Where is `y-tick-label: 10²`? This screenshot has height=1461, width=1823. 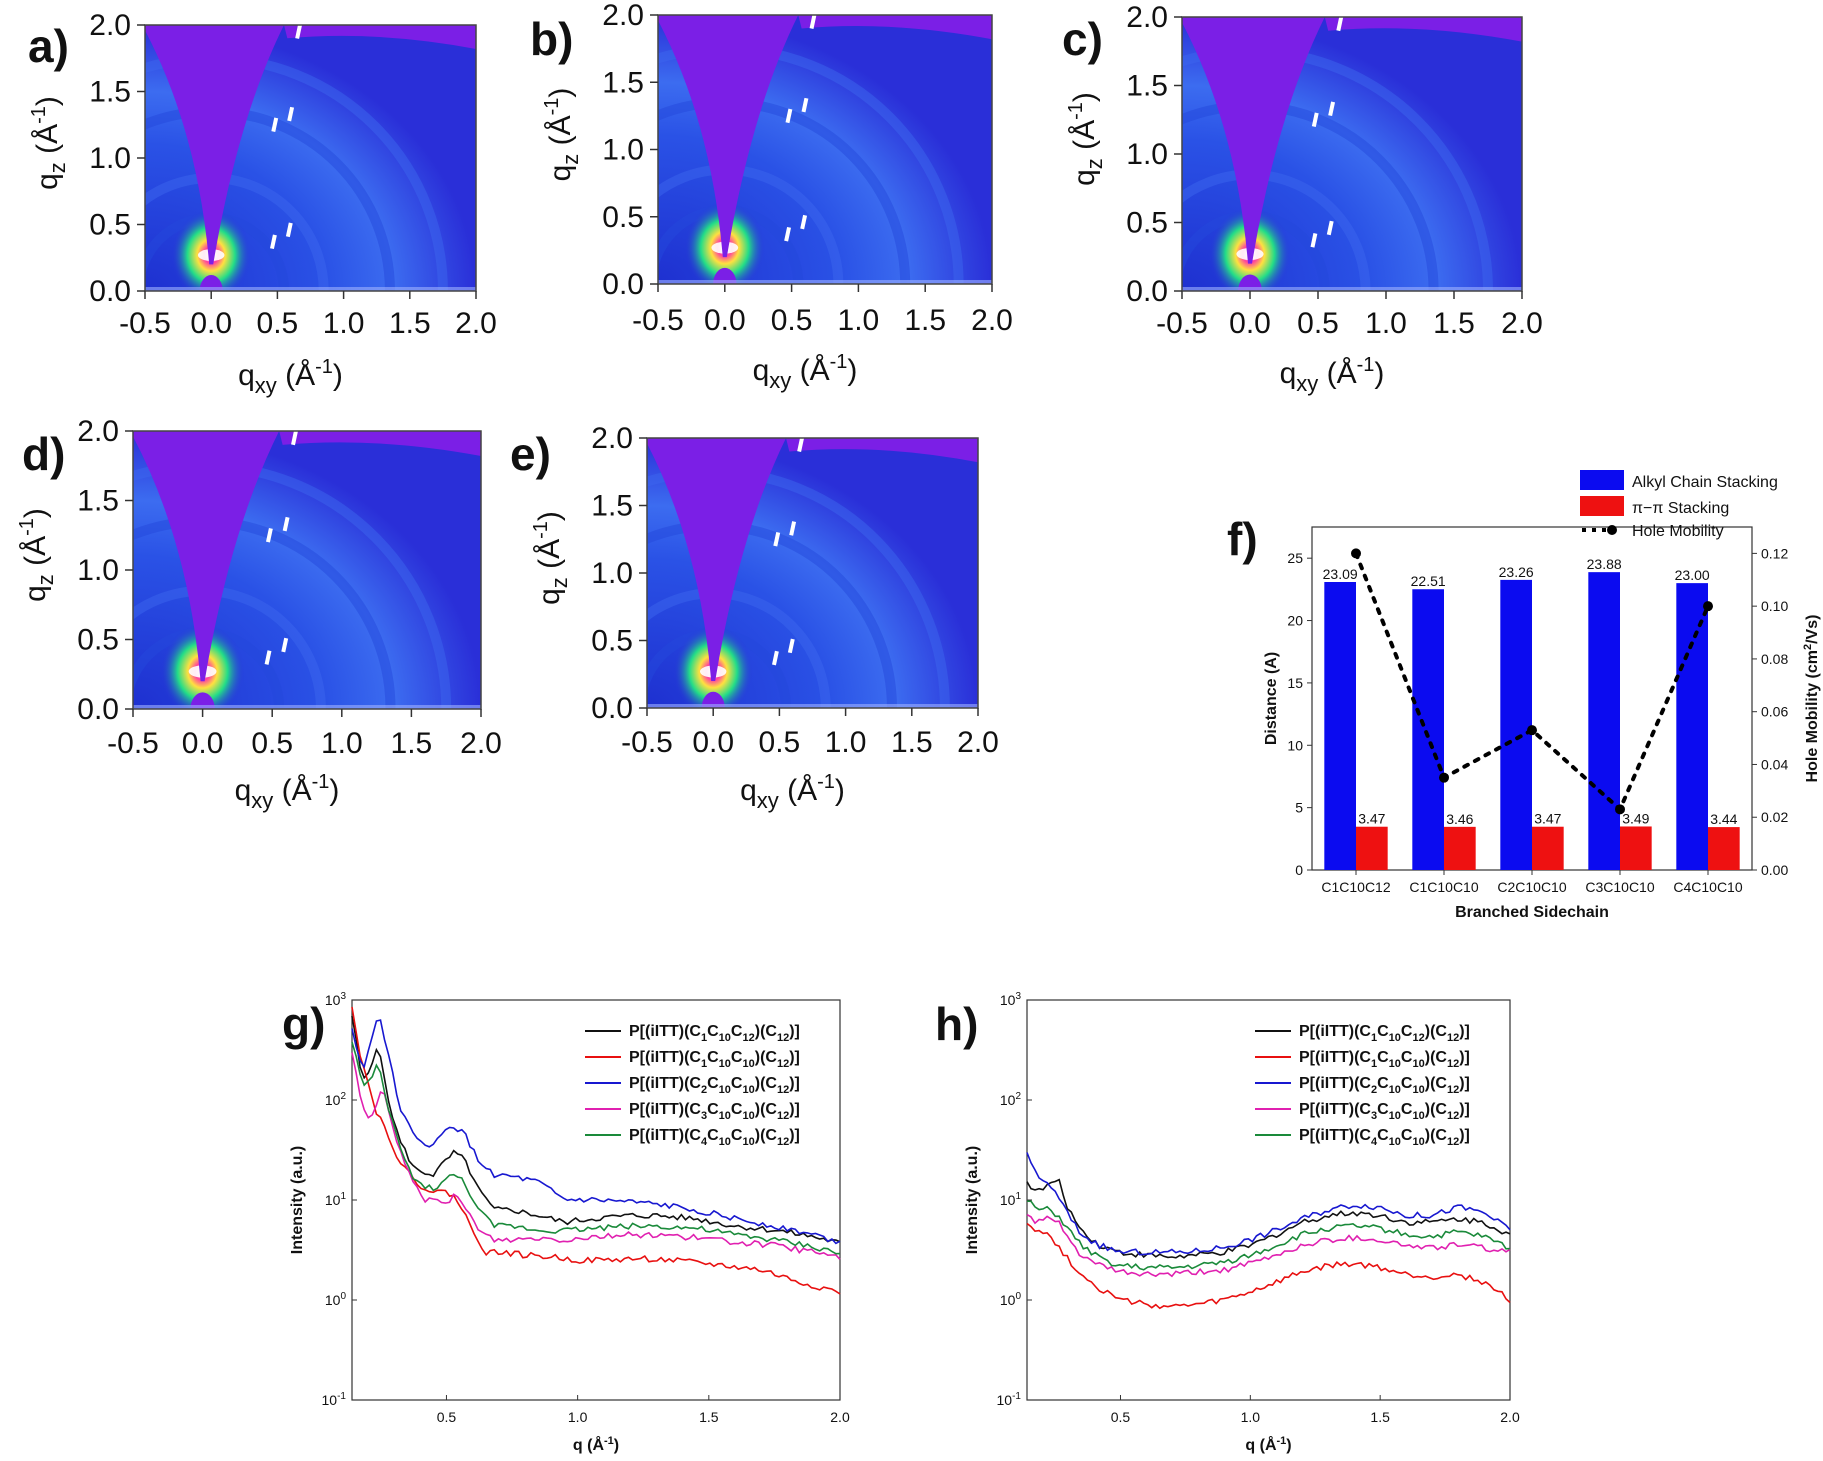 y-tick-label: 10² is located at coordinates (1011, 1099).